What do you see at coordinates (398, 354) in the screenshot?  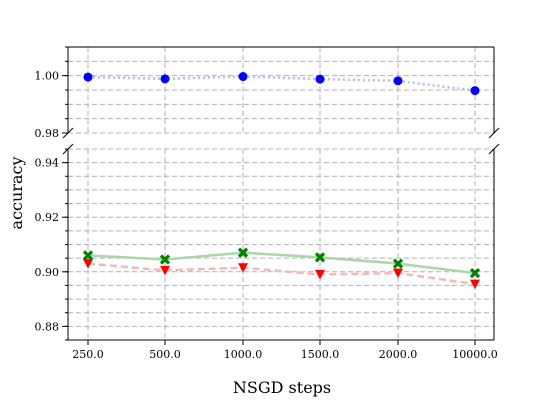 I see `x-tick-label: 2000.0` at bounding box center [398, 354].